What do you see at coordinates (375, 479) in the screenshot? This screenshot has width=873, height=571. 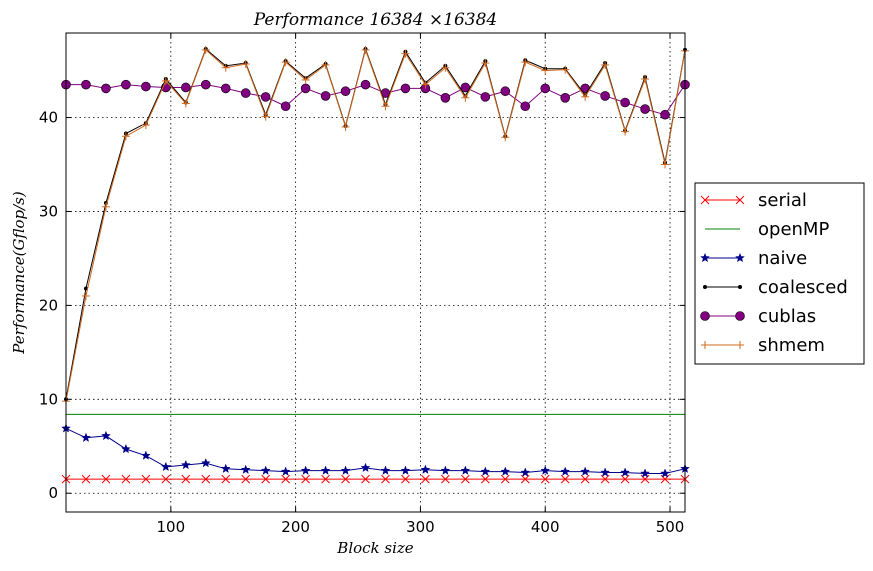 I see `series-serial` at bounding box center [375, 479].